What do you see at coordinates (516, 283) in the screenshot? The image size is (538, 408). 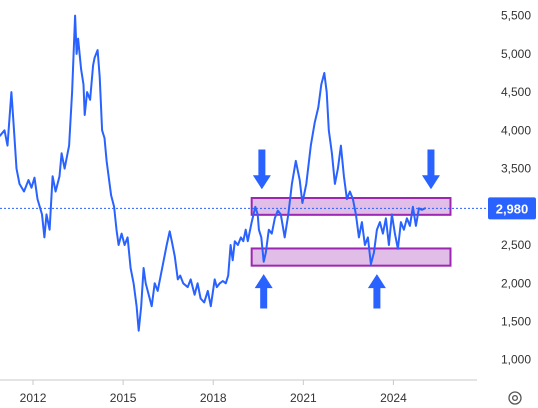 I see `y-tick-label: 2,000` at bounding box center [516, 283].